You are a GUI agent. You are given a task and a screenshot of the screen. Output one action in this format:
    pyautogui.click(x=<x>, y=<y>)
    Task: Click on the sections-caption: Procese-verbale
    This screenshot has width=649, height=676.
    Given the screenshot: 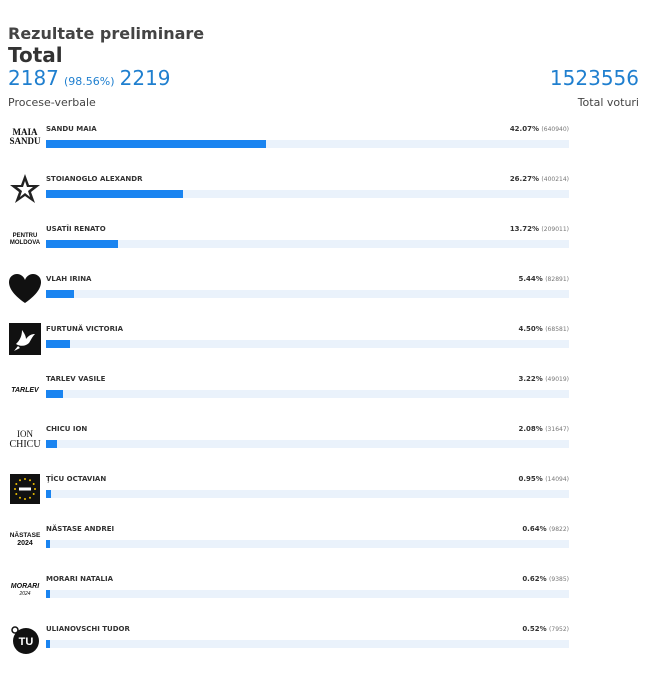 What is the action you would take?
    pyautogui.click(x=52, y=102)
    